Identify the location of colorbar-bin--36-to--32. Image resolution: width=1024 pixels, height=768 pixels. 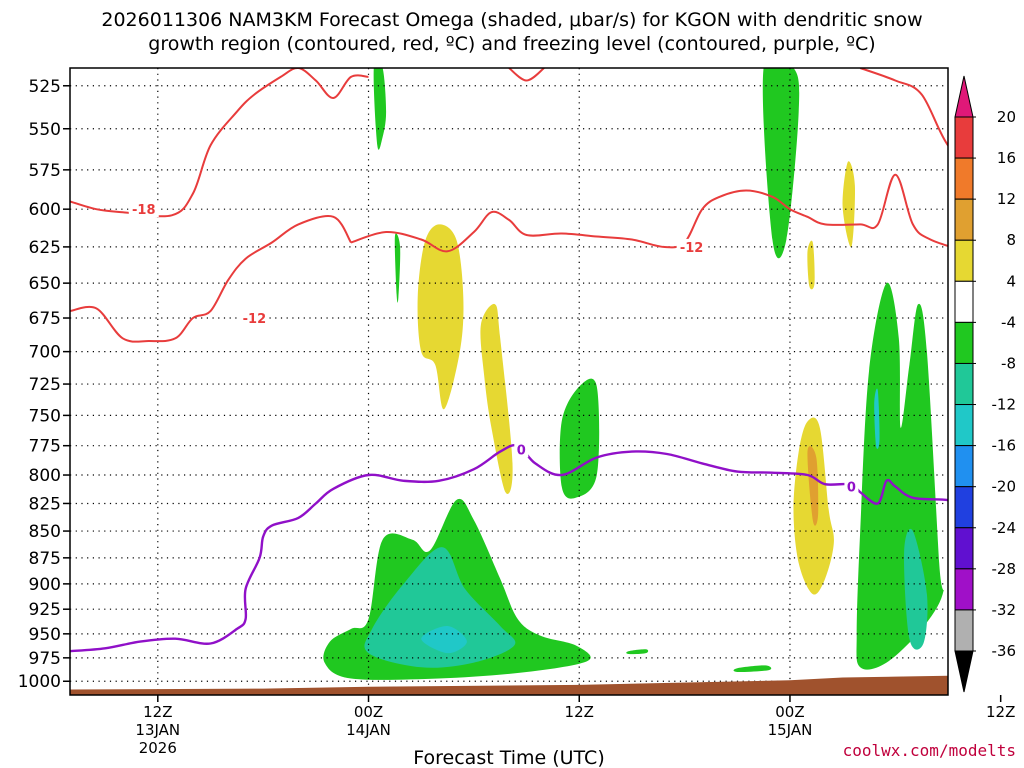
(964, 630).